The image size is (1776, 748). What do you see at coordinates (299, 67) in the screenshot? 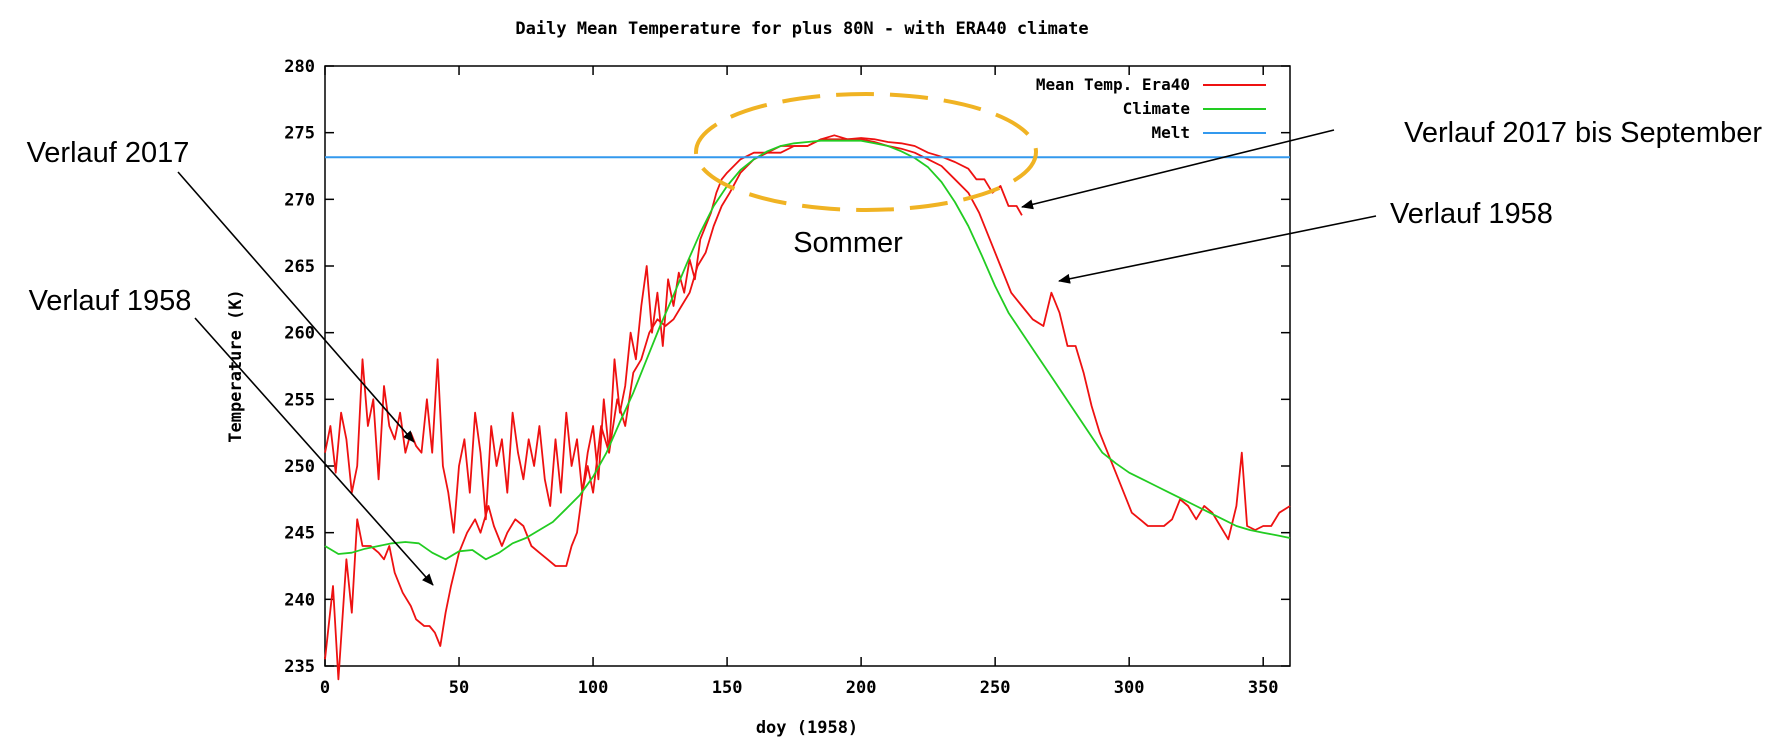
I see `y-tick-label: 280` at bounding box center [299, 67].